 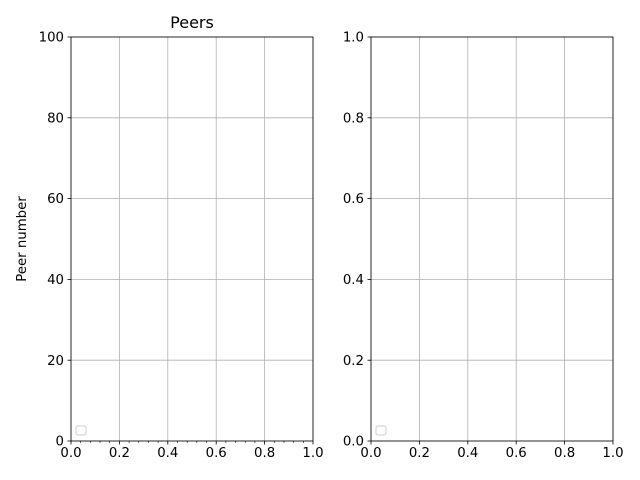 I want to click on y-axis-label: Peer number, so click(x=22, y=239).